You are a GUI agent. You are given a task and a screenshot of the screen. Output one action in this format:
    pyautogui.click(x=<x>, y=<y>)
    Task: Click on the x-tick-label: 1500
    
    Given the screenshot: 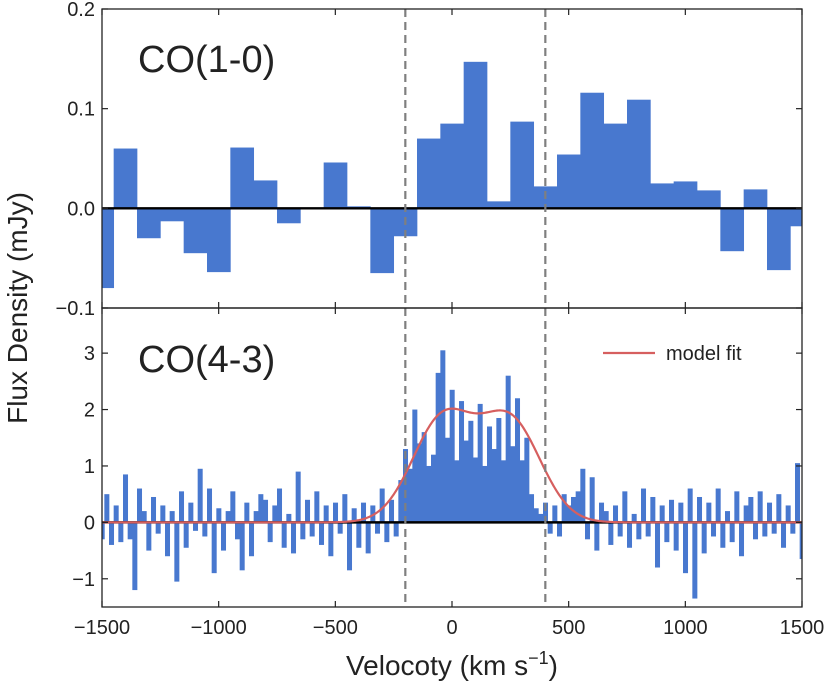 What is the action you would take?
    pyautogui.click(x=802, y=628)
    